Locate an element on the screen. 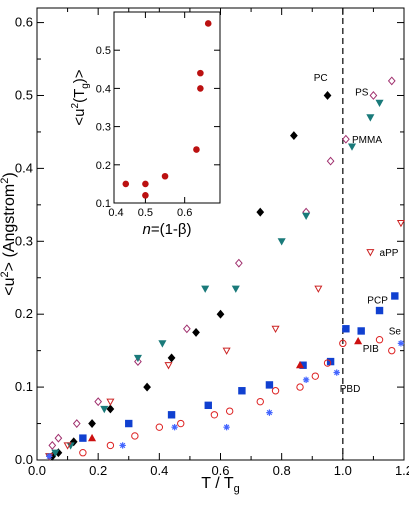 This screenshot has width=409, height=505. inset-data-points is located at coordinates (167, 109).